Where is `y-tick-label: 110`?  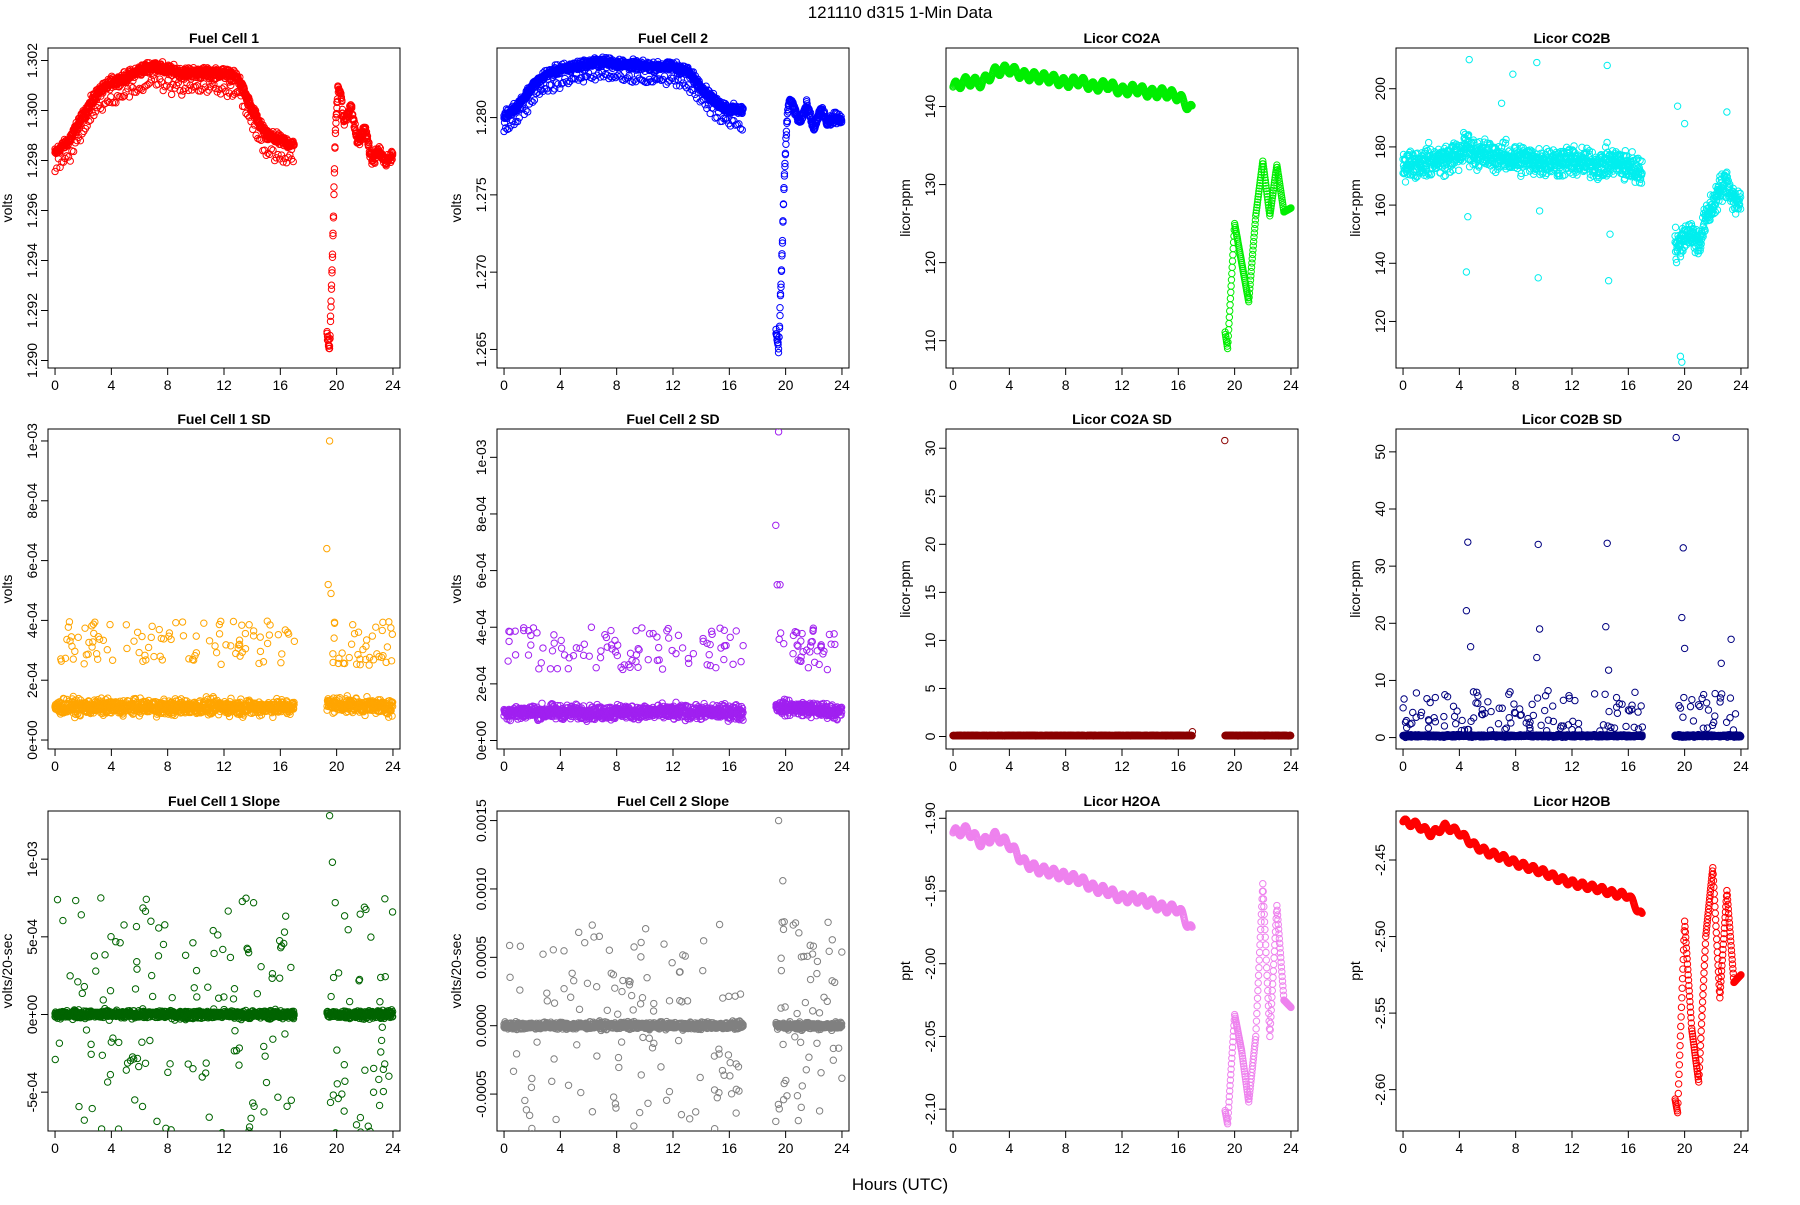
y-tick-label: 110 is located at coordinates (930, 340).